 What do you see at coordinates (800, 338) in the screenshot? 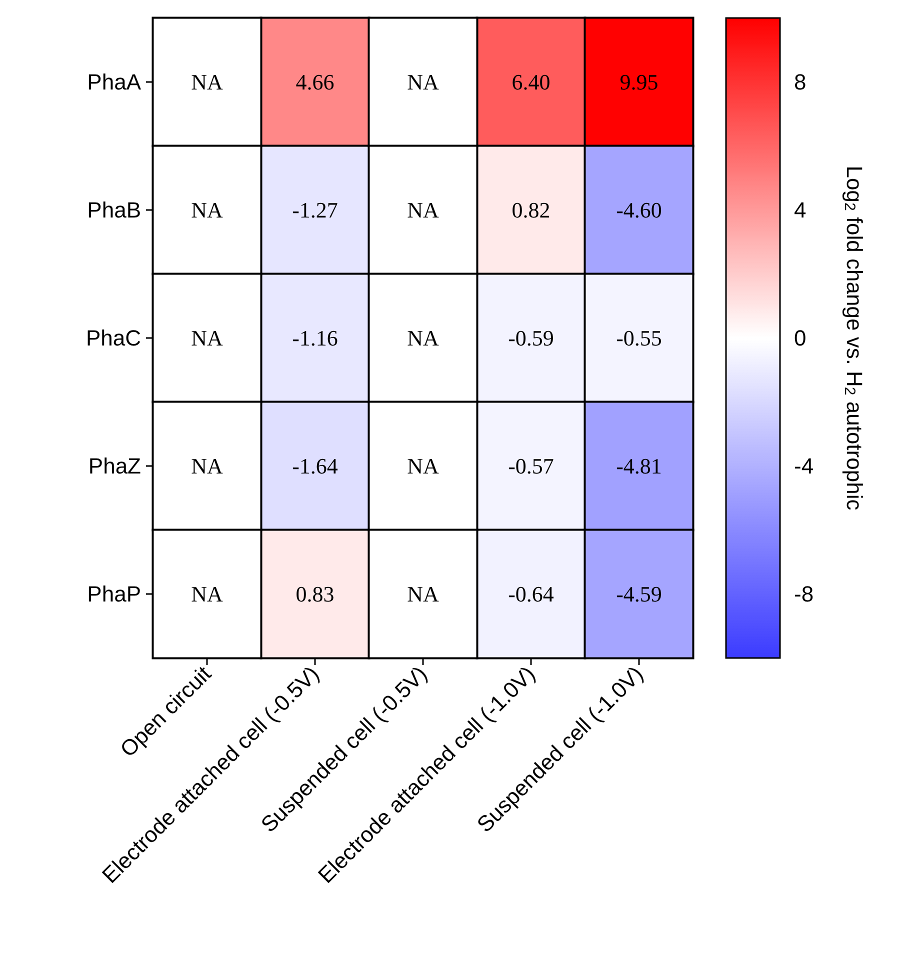
I see `color-bar-label: 0` at bounding box center [800, 338].